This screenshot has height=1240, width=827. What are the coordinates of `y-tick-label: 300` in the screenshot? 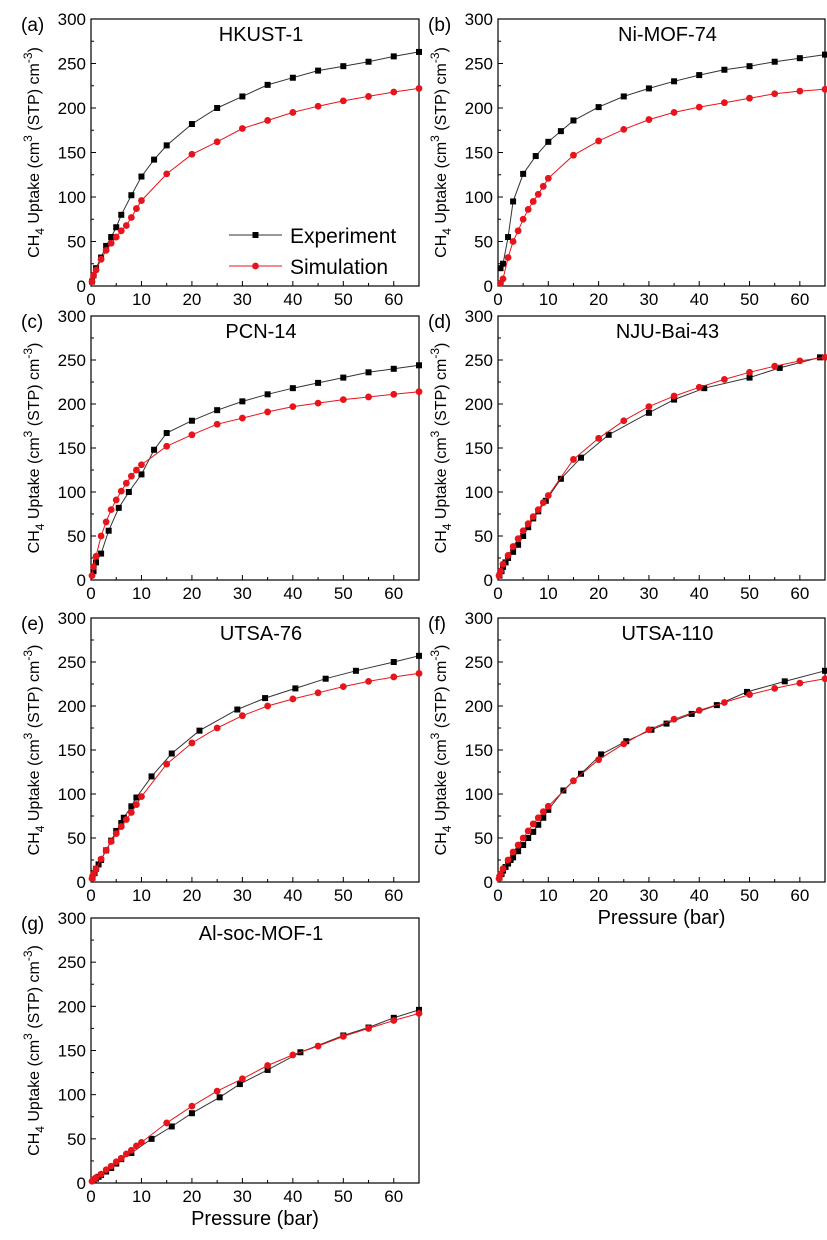 It's located at (72, 19).